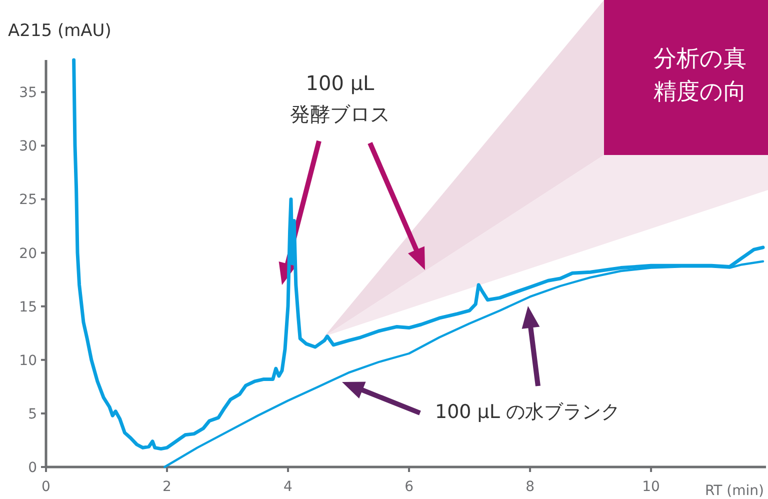 Image resolution: width=768 pixels, height=499 pixels. Describe the element at coordinates (340, 98) in the screenshot. I see `annotation: 100 µL 発酵ブロス` at that location.